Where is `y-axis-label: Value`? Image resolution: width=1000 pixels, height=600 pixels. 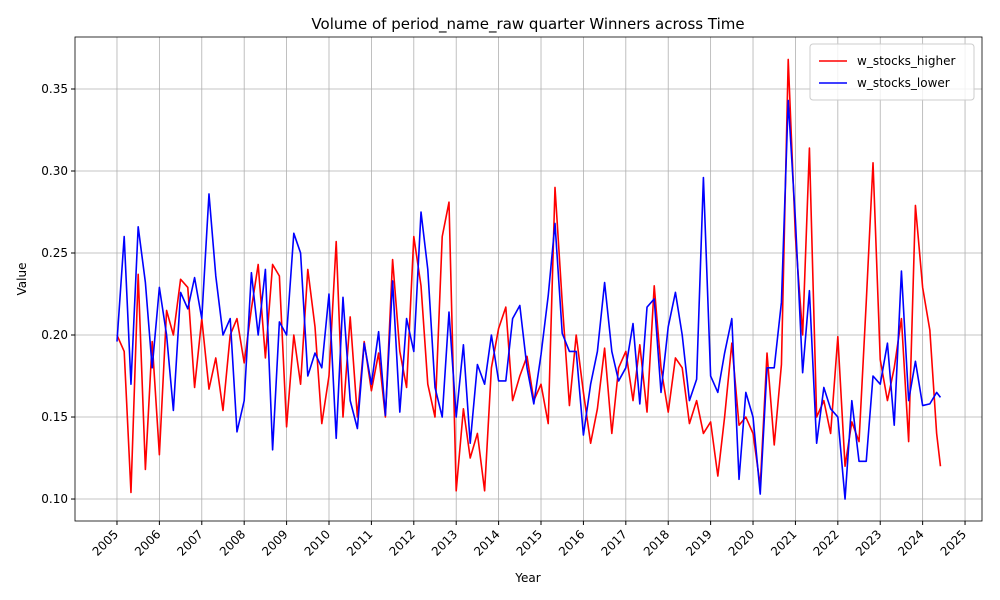
y-axis-label: Value is located at coordinates (22, 279).